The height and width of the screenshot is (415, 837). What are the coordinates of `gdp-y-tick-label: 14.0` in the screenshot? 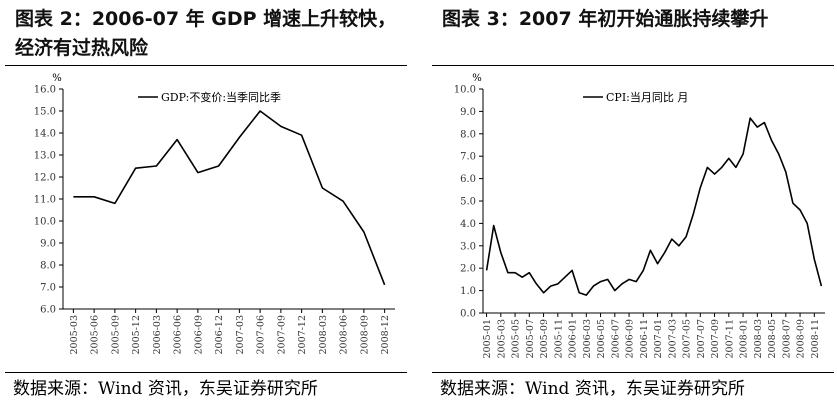 It's located at (45, 134).